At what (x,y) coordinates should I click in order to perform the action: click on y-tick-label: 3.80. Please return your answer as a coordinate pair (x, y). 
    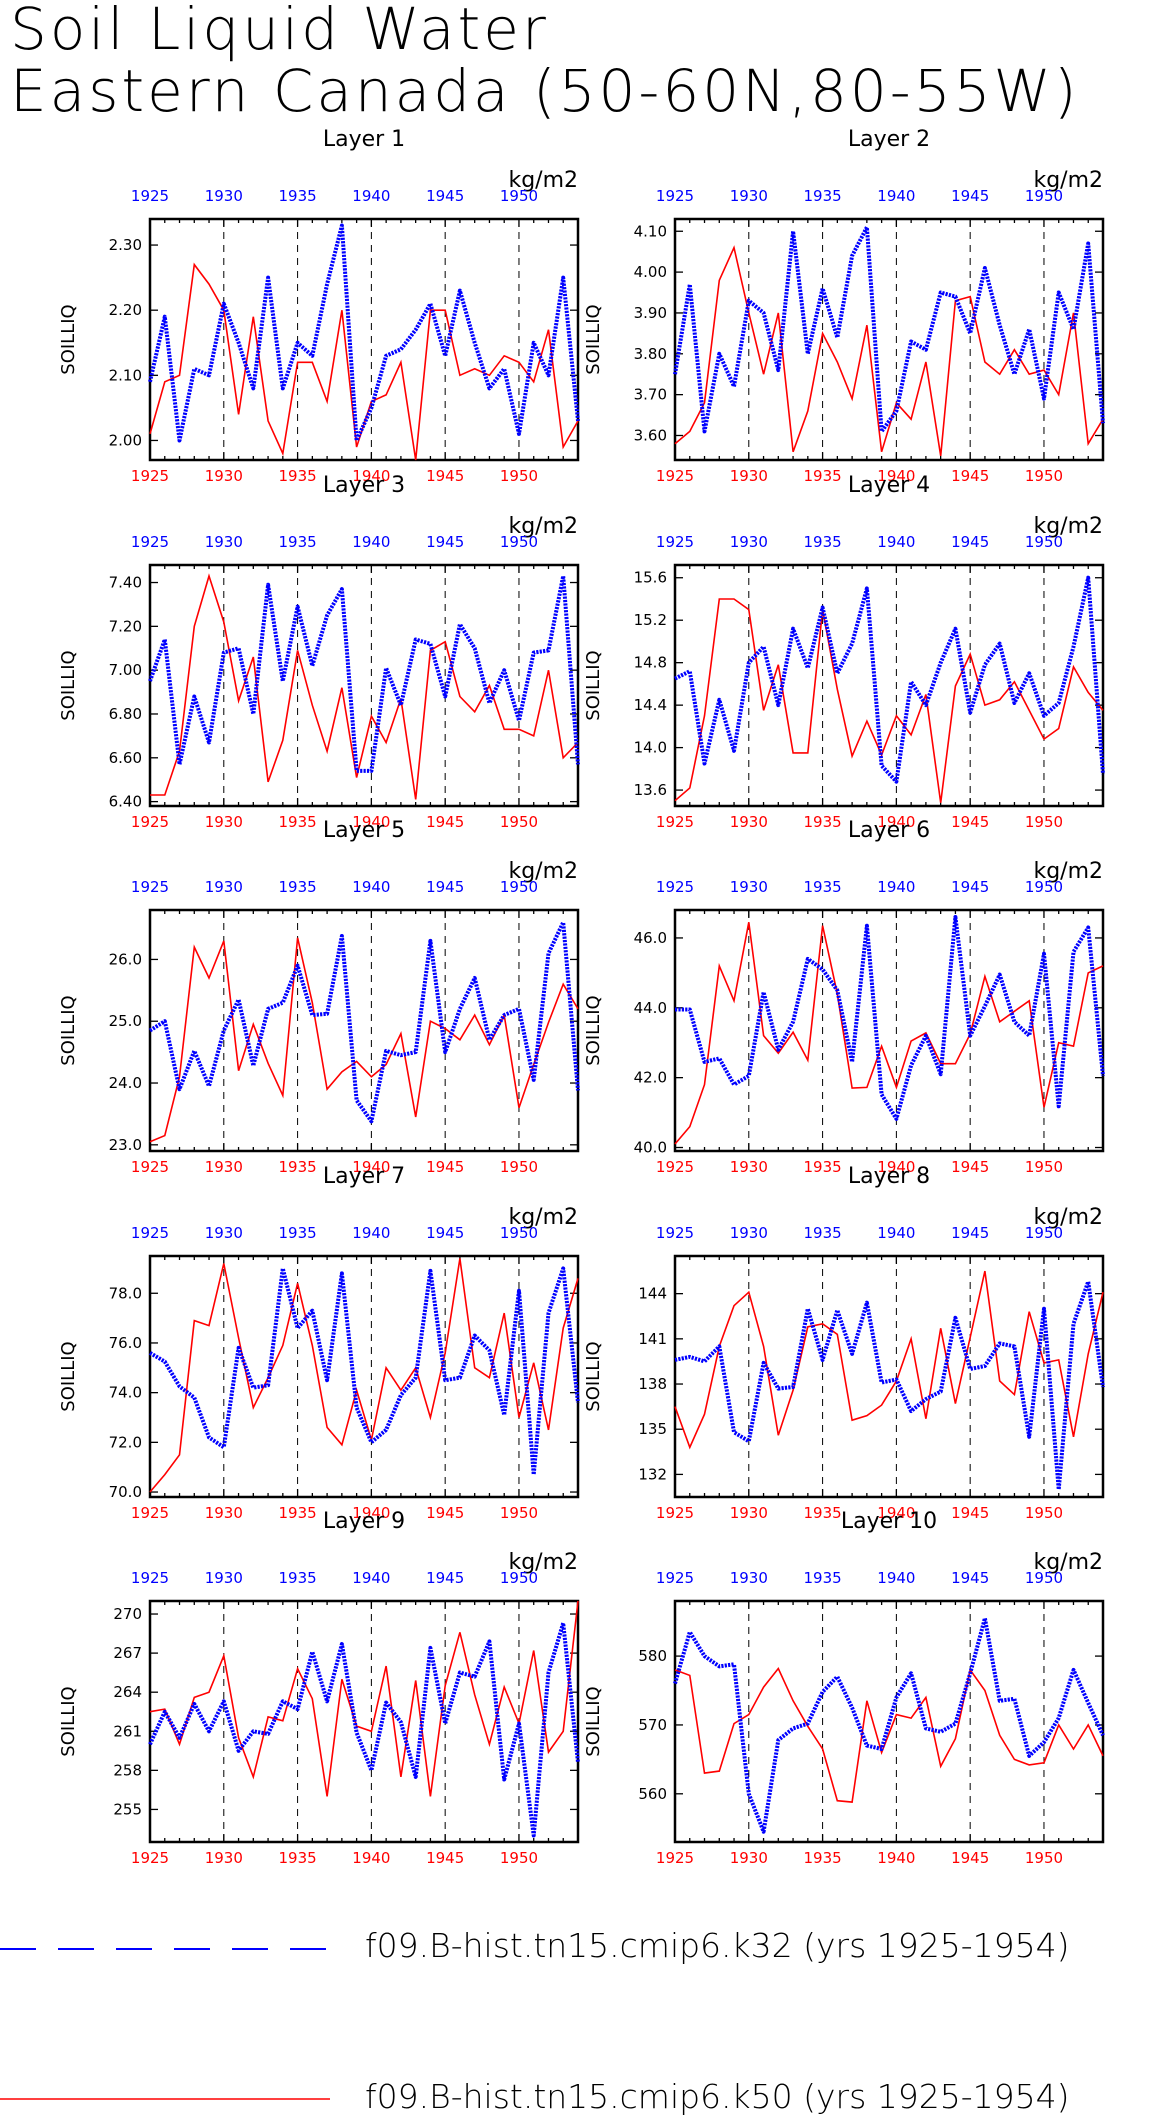
    Looking at the image, I should click on (650, 354).